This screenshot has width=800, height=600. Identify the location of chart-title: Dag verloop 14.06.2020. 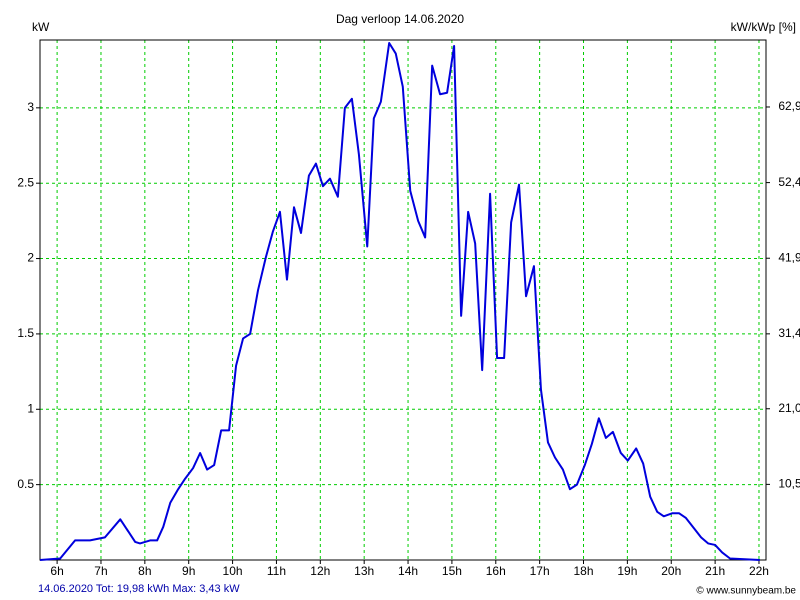
(400, 19).